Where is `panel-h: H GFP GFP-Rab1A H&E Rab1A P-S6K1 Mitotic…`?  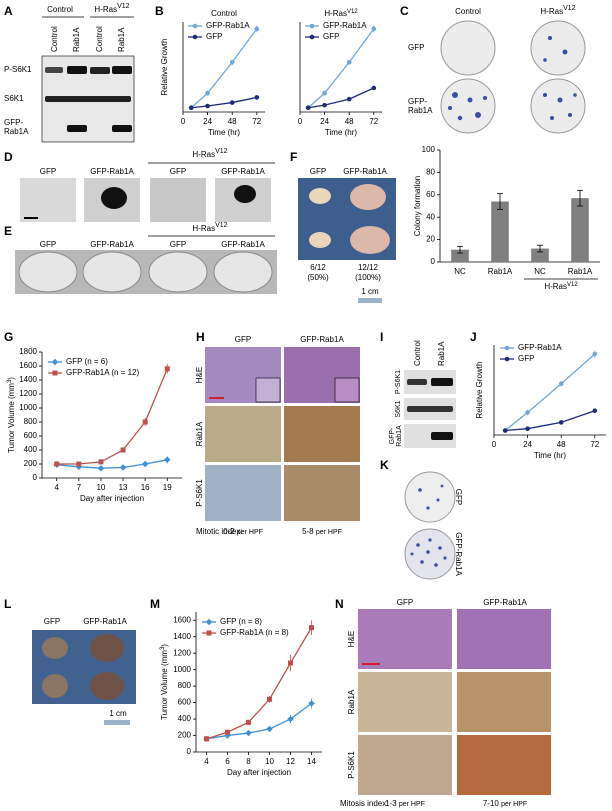
panel-h: H GFP GFP-Rab1A H&E Rab1A P-S6K1 Mitotic… is located at coordinates (277, 433).